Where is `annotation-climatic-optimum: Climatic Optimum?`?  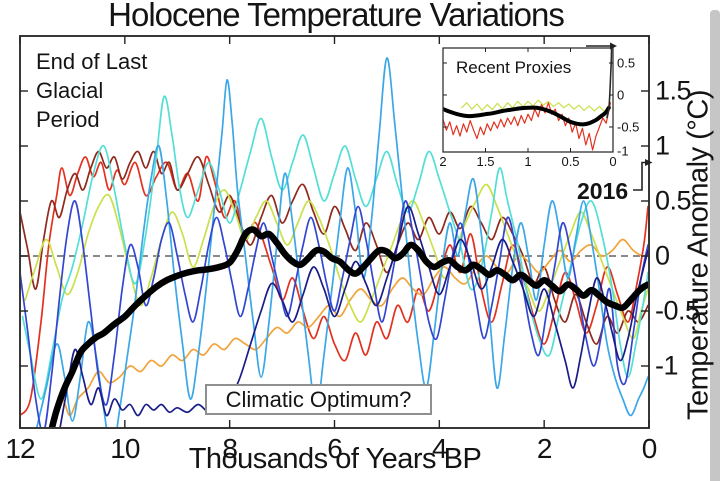
annotation-climatic-optimum: Climatic Optimum? is located at coordinates (318, 399).